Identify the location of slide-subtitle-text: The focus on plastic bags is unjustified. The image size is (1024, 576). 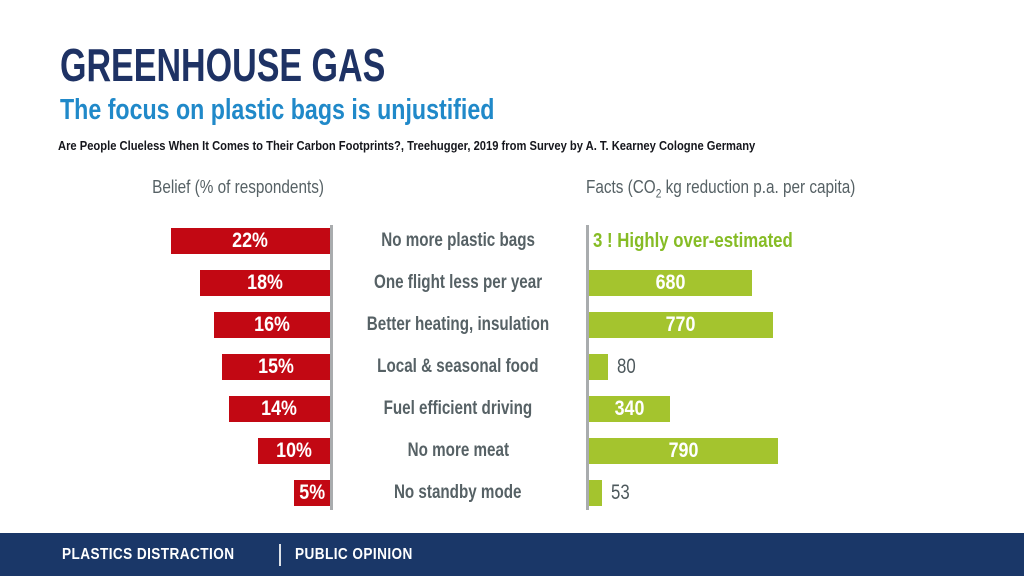
(277, 110).